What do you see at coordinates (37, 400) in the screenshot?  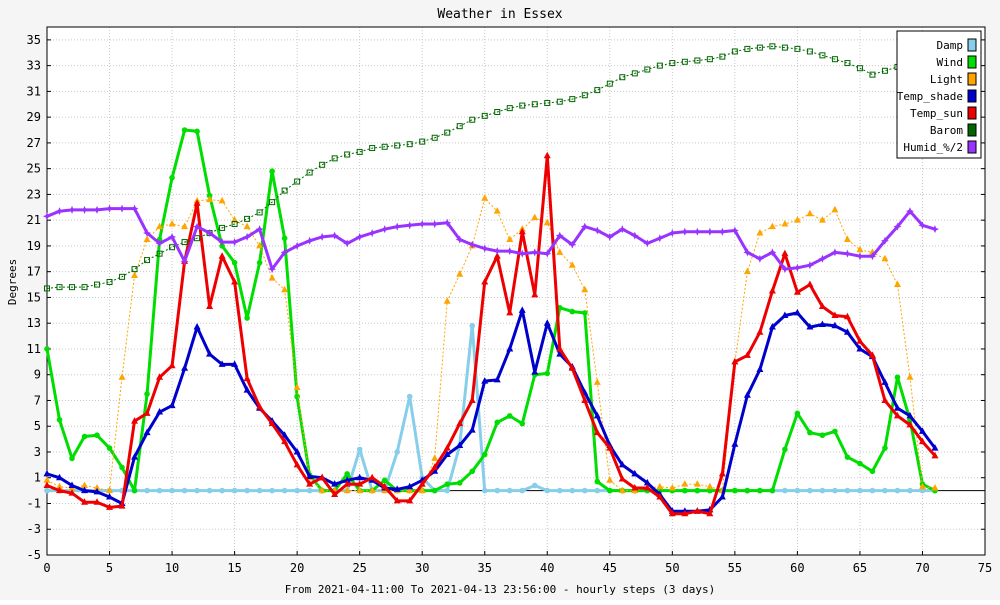 I see `y-tick-label: 7` at bounding box center [37, 400].